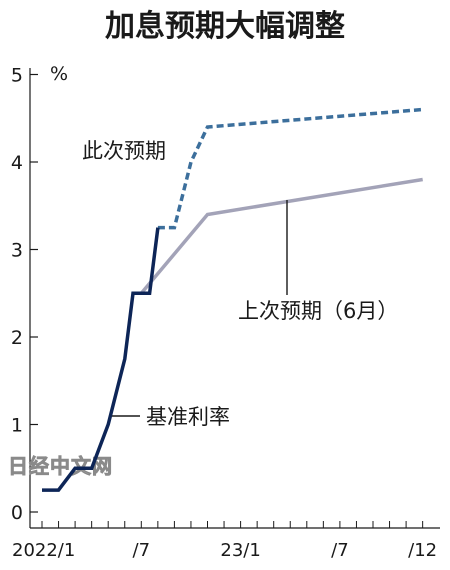  I want to click on annotation-policy-rate: 基准利率, so click(188, 417).